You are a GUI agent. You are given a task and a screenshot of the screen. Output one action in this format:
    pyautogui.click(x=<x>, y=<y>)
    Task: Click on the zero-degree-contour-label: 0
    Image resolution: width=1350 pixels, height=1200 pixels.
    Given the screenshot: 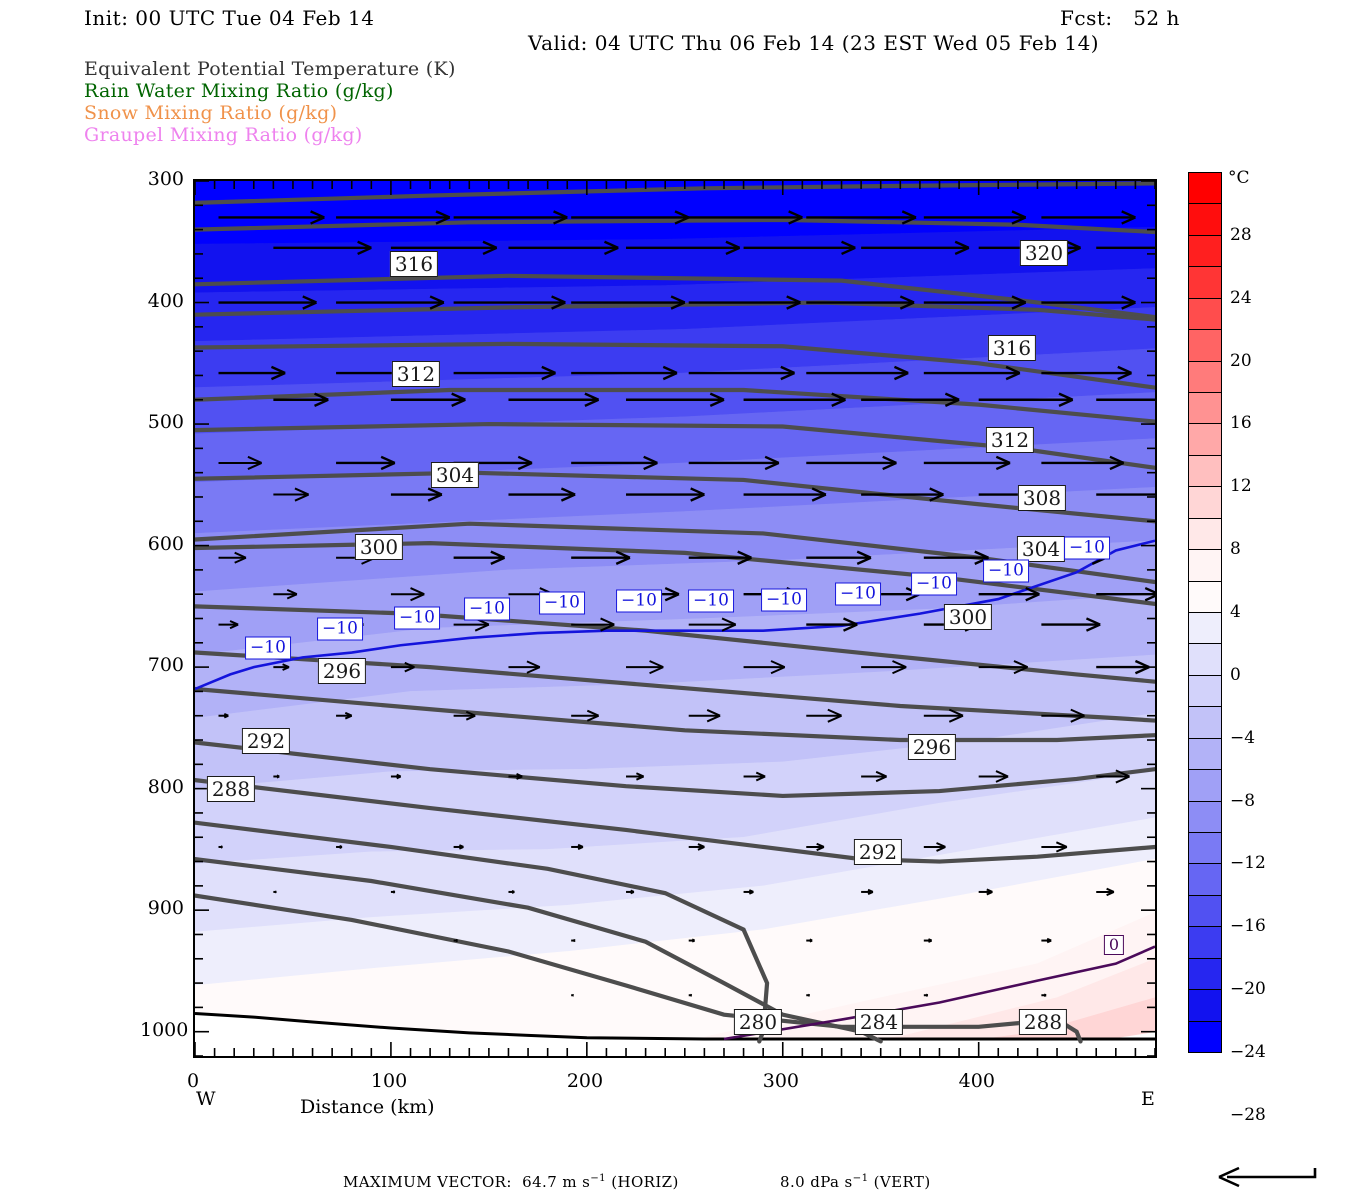 What is the action you would take?
    pyautogui.click(x=1114, y=945)
    